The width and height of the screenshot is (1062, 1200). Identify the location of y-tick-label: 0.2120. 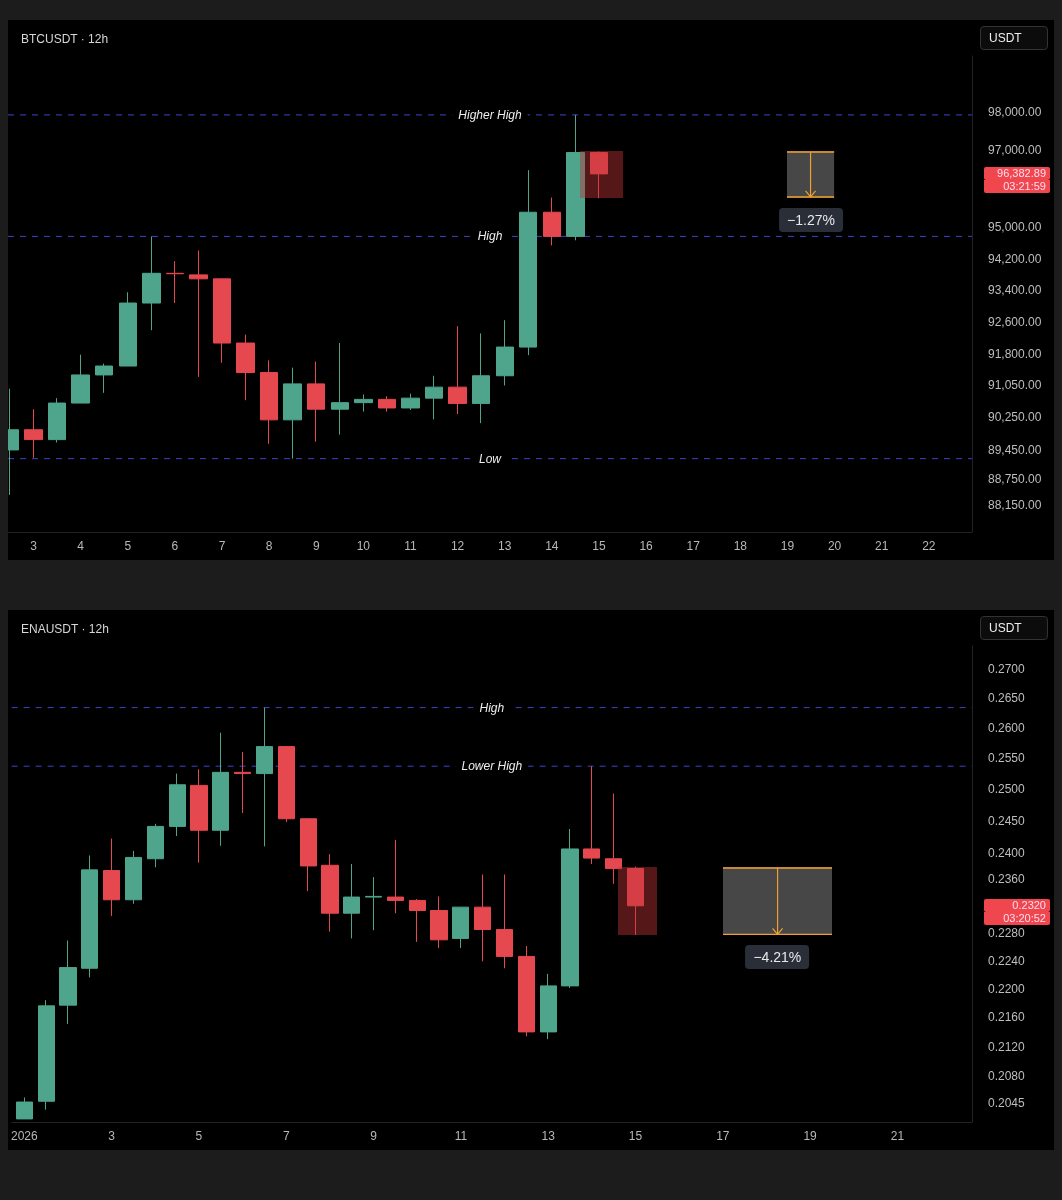
(1007, 1046).